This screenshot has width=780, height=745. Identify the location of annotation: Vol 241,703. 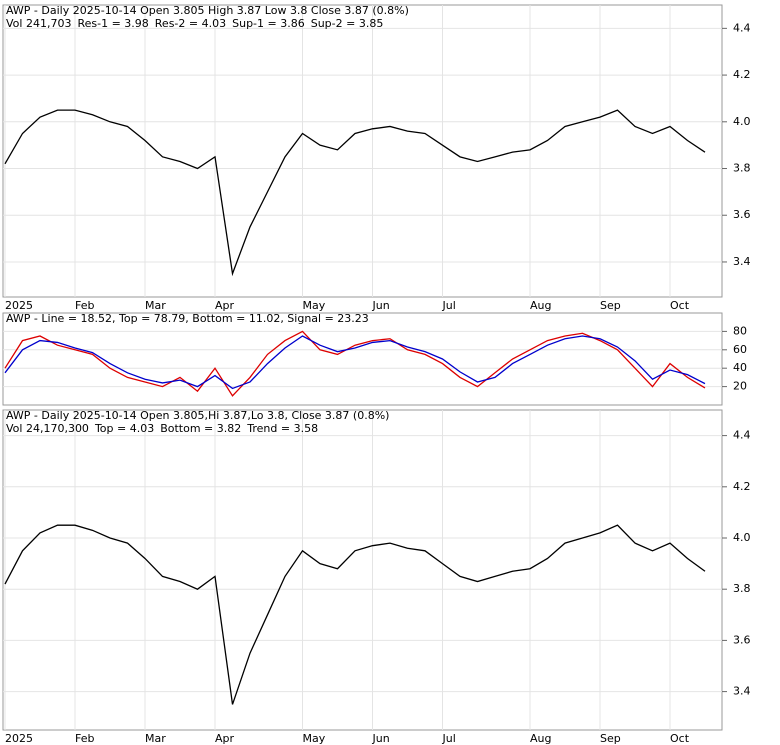
(38, 23).